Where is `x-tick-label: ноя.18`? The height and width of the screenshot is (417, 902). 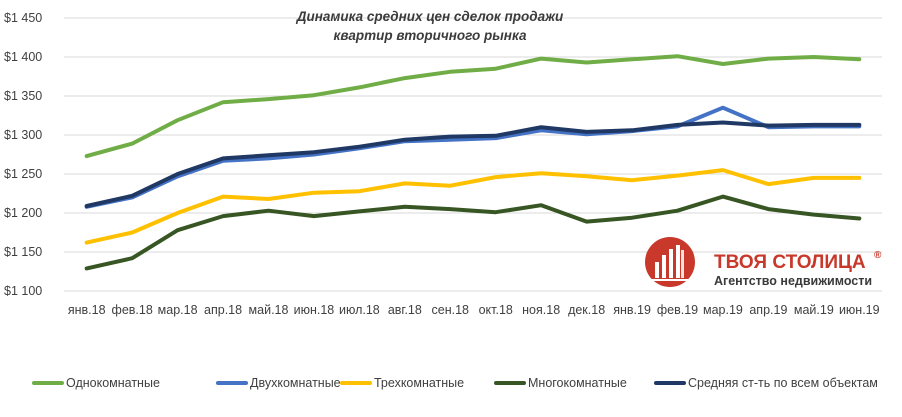 x-tick-label: ноя.18 is located at coordinates (541, 310).